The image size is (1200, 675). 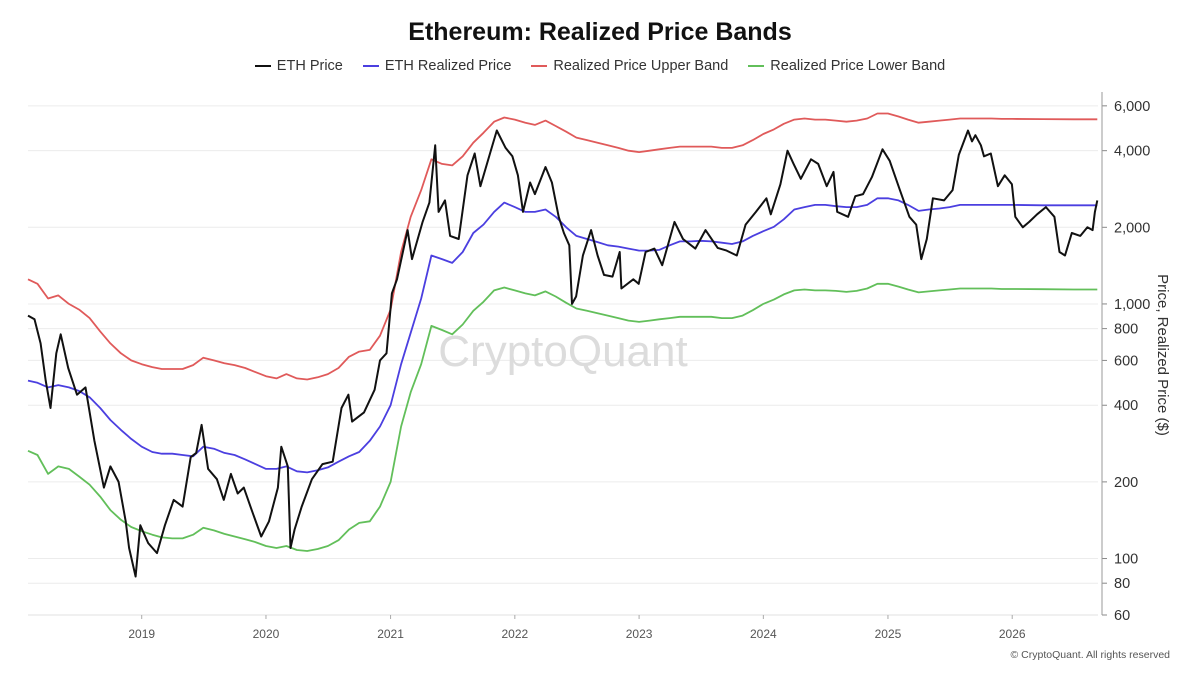 I want to click on y-tick-label: 80, so click(x=1122, y=584).